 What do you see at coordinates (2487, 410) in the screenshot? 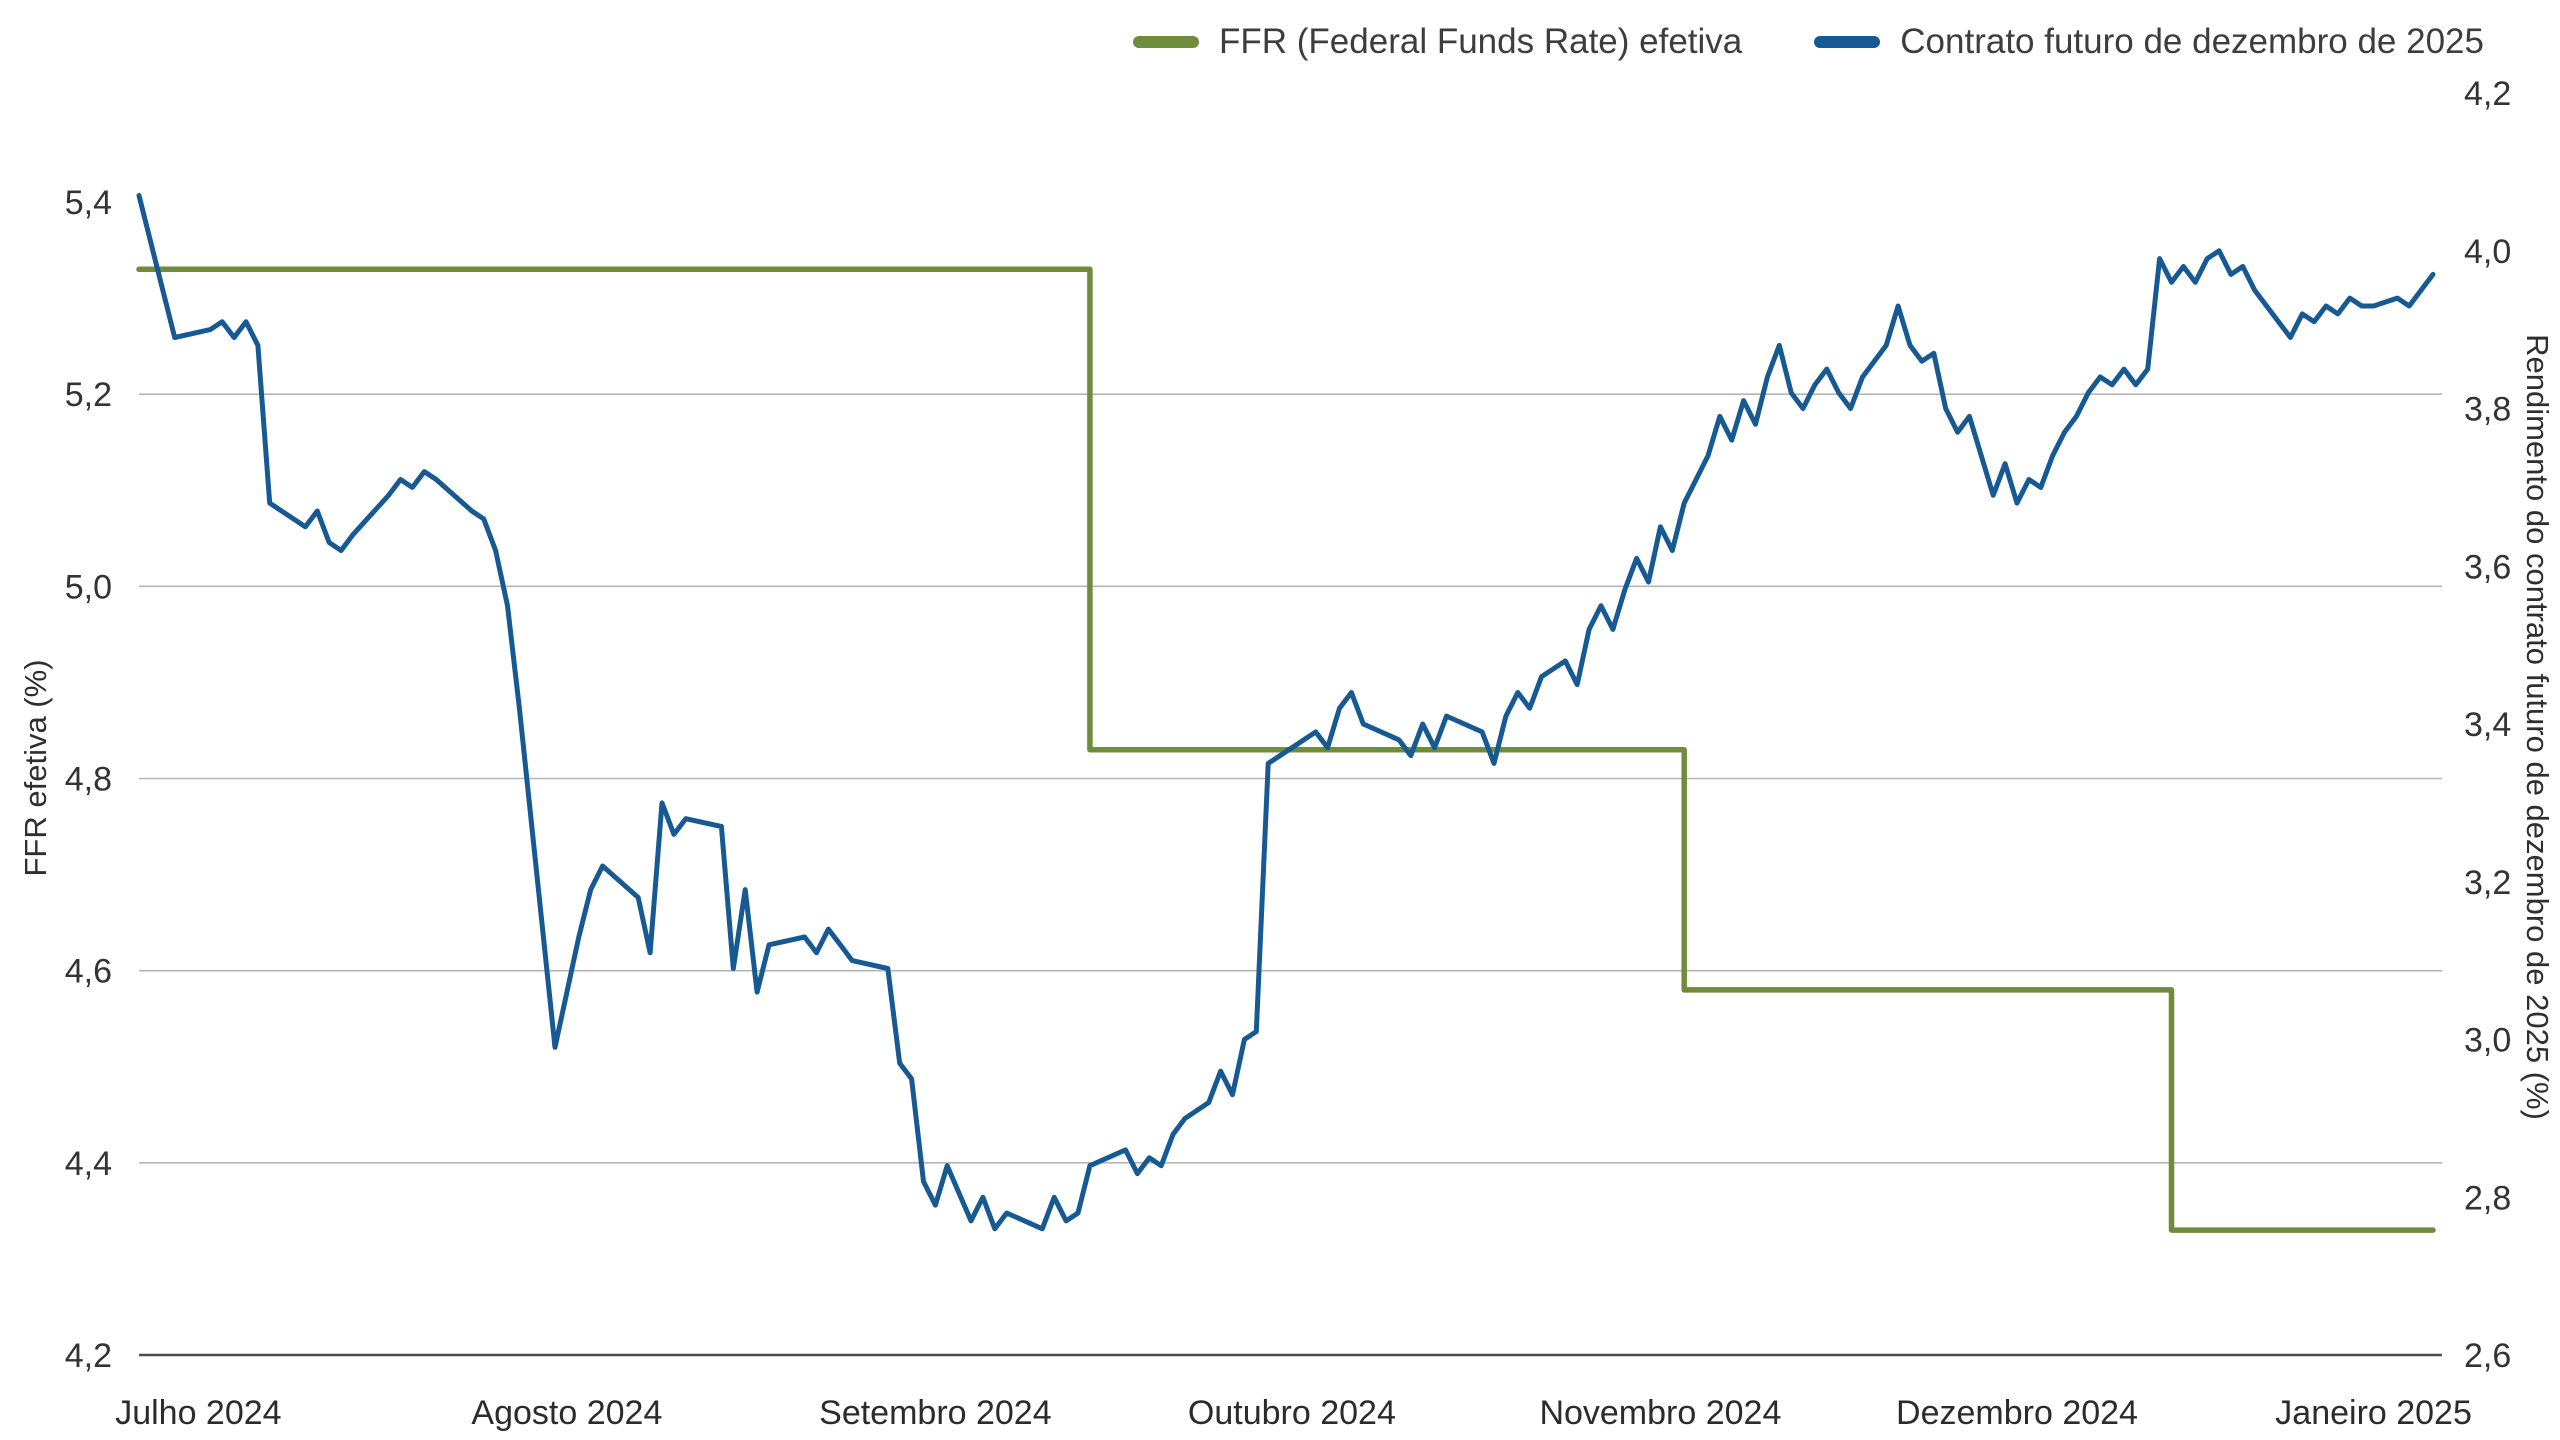
I see `right-axis-tick-label: 3,8` at bounding box center [2487, 410].